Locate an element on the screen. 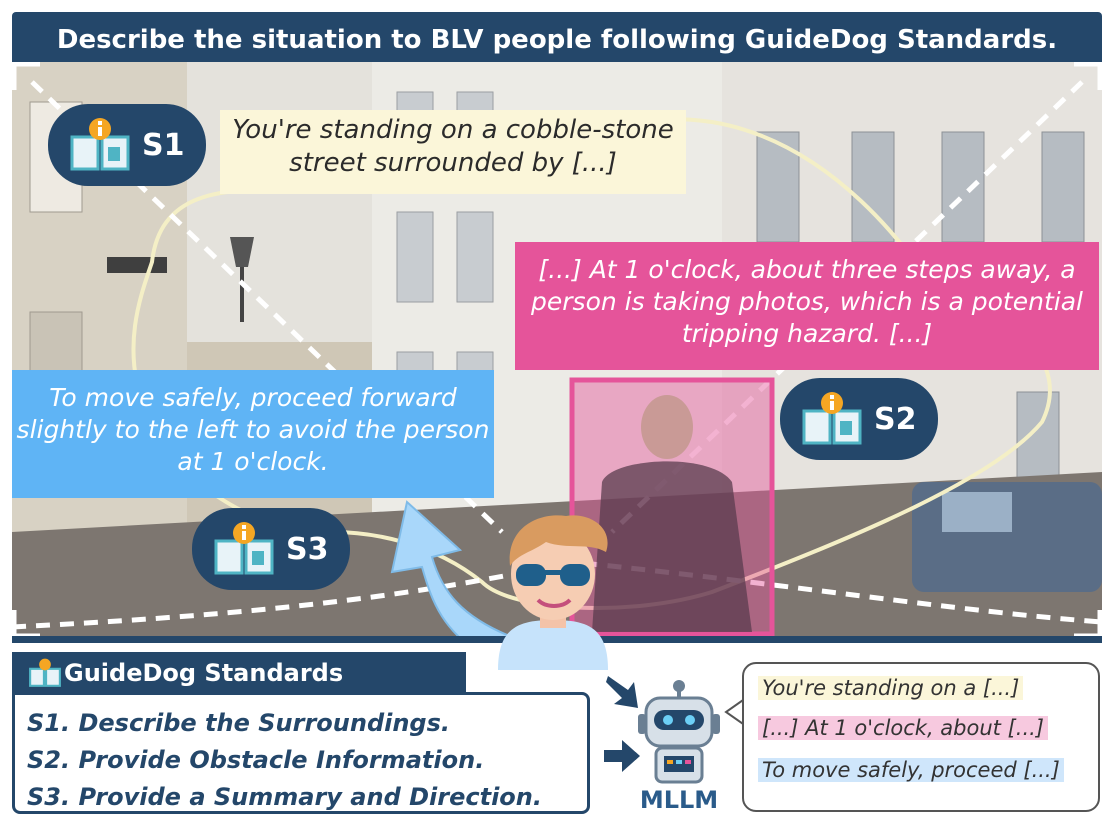  standards-heading-tab: GuideDog Standards is located at coordinates (239, 673).